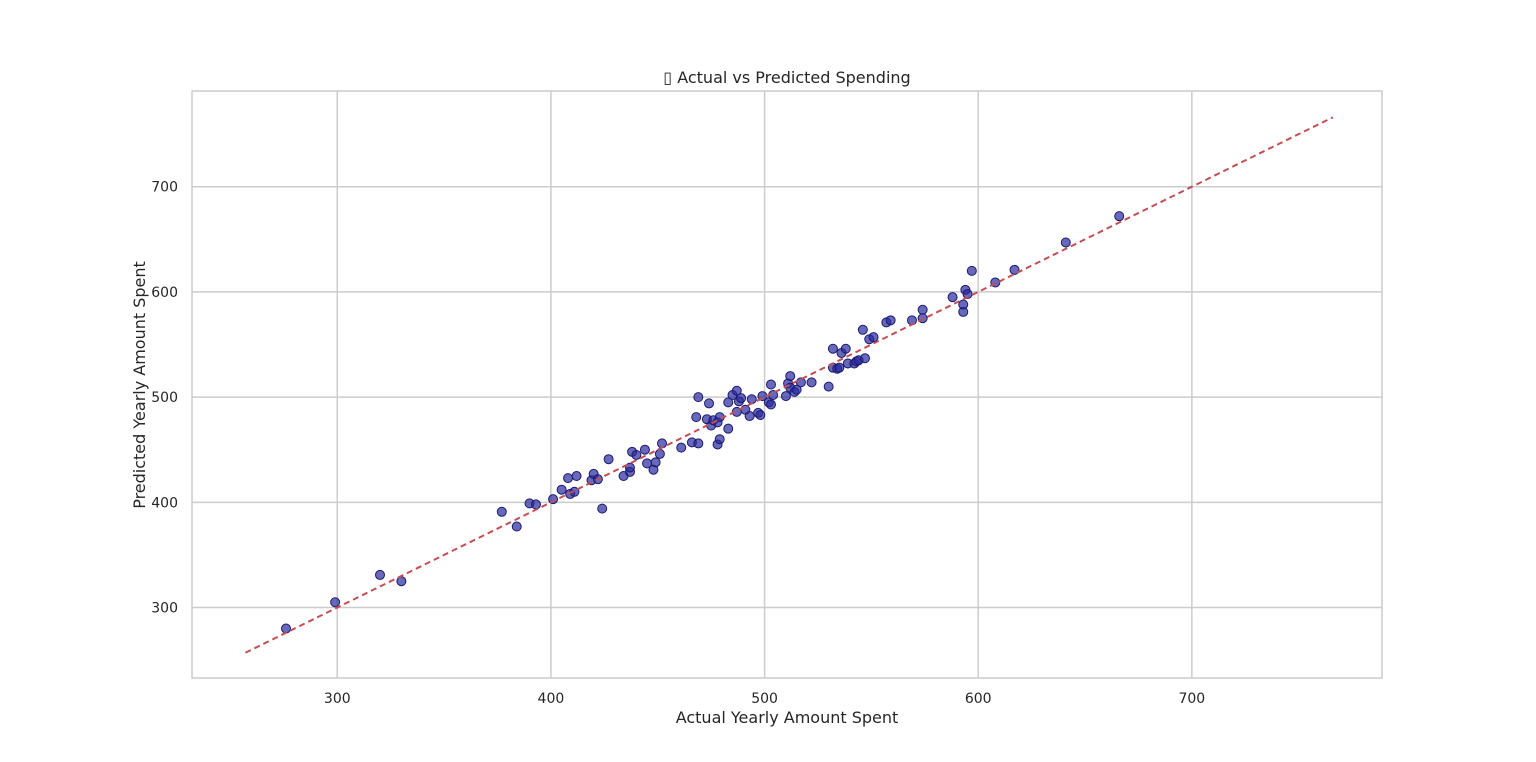  What do you see at coordinates (164, 293) in the screenshot?
I see `y-tick-label: 600` at bounding box center [164, 293].